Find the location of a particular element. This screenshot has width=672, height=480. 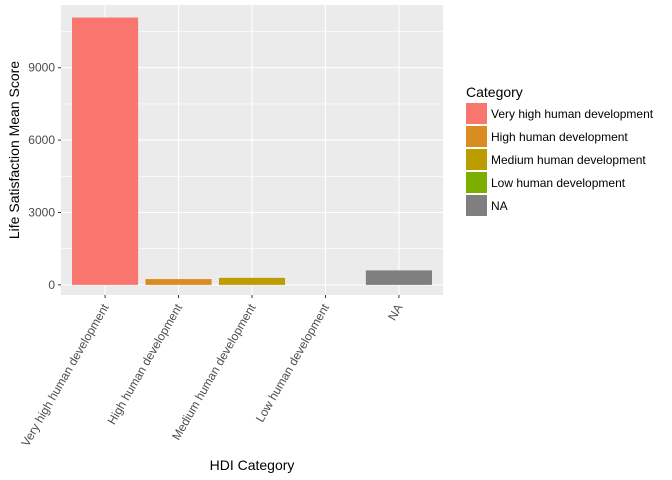

x-tick-label: Medium human development is located at coordinates (214, 372).